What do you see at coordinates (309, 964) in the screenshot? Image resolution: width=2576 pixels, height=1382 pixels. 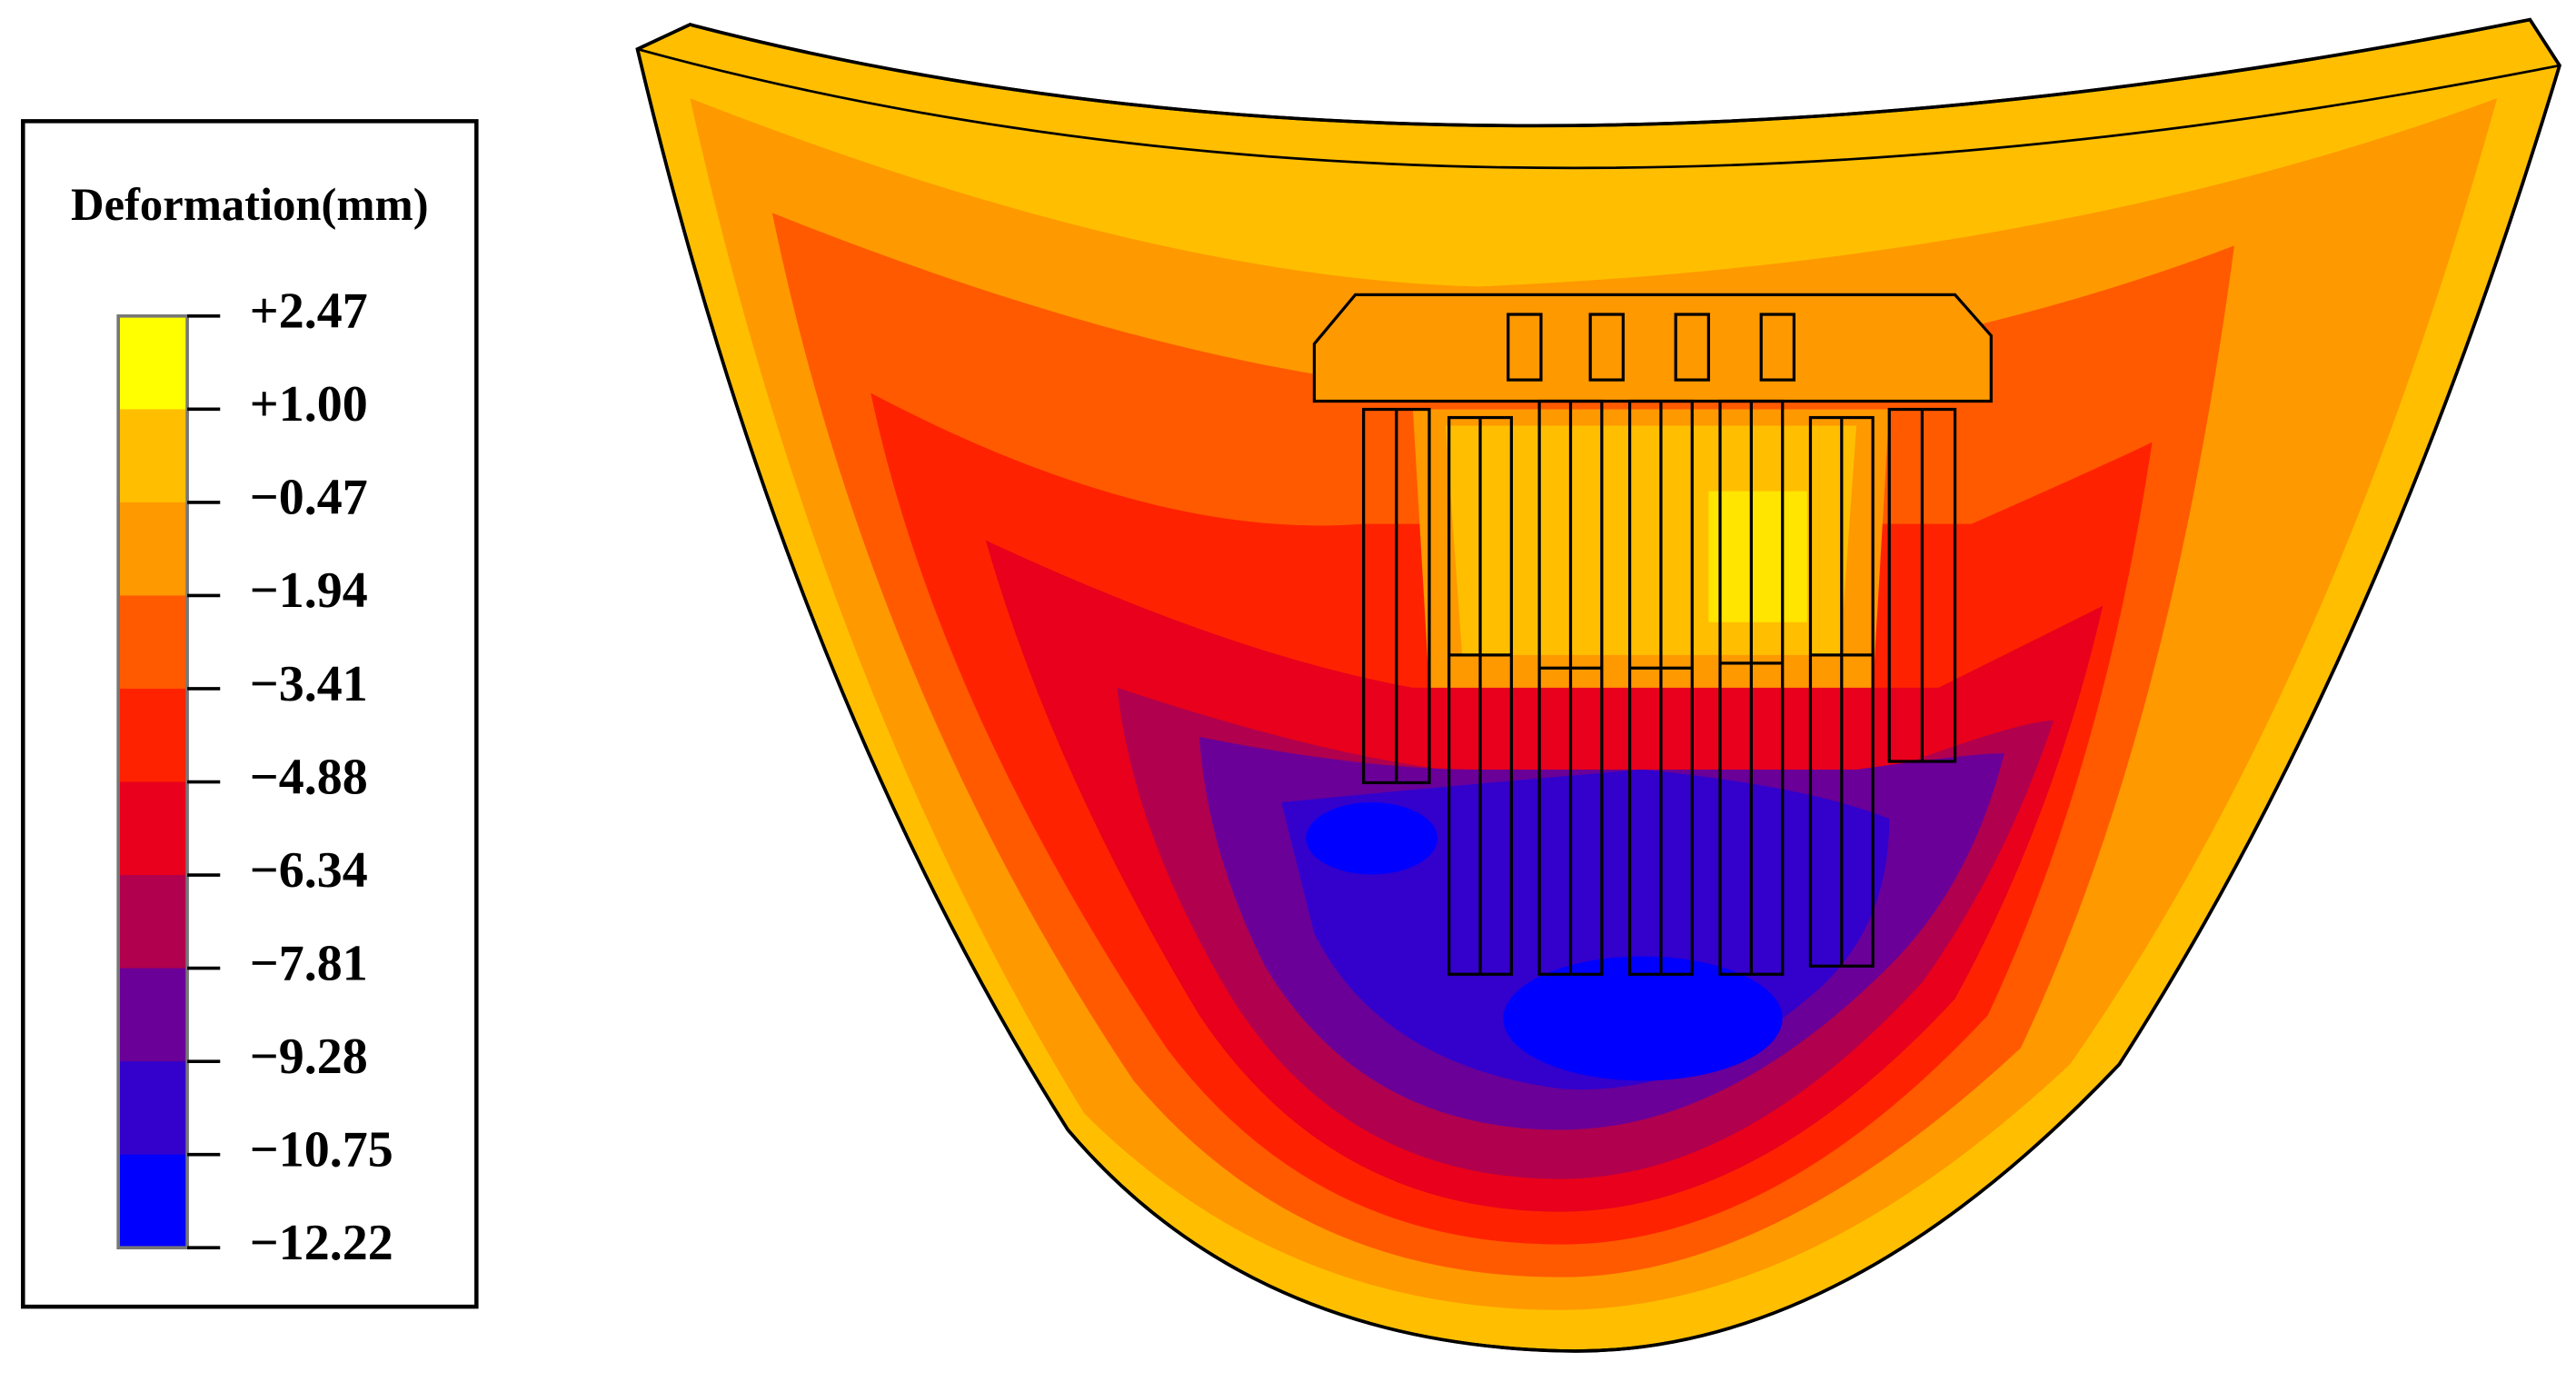 I see `legend-label: −7.81` at bounding box center [309, 964].